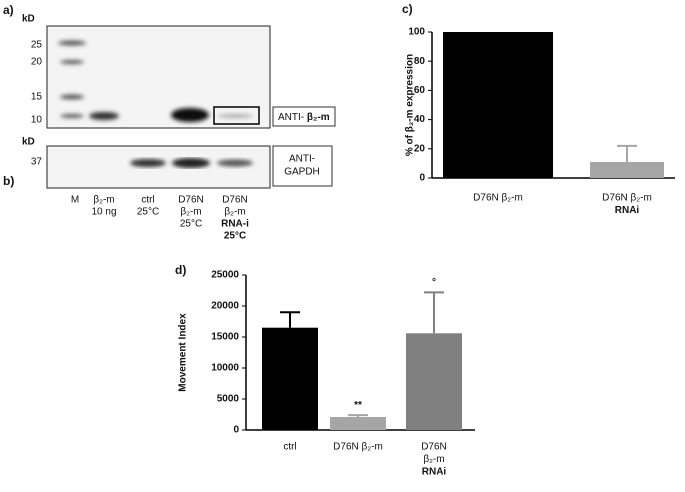 Image resolution: width=685 pixels, height=492 pixels. I want to click on marker-label: 25, so click(37, 45).